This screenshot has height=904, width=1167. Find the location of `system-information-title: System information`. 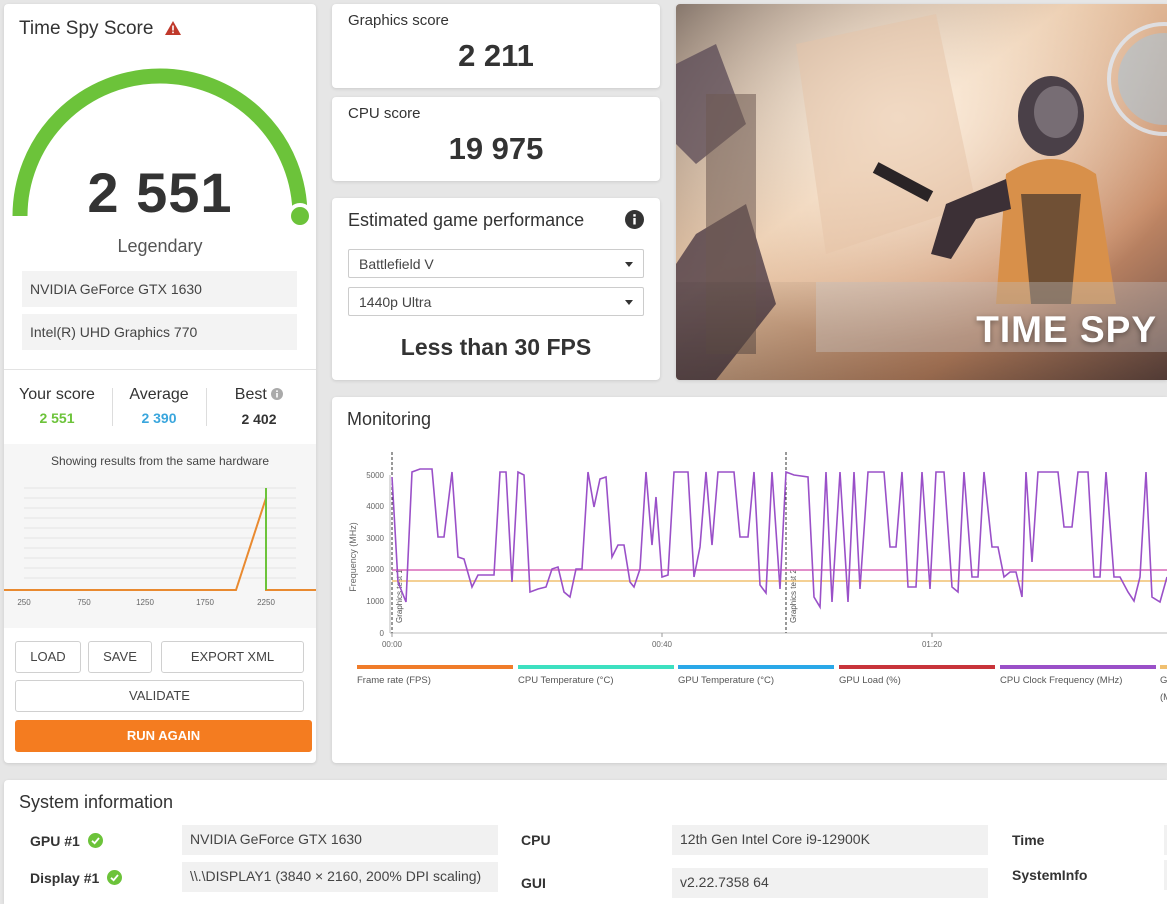

system-information-title: System information is located at coordinates (96, 802).